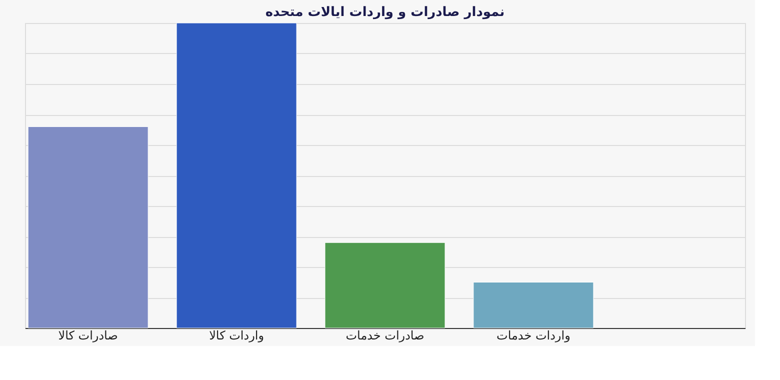 The width and height of the screenshot is (780, 380). What do you see at coordinates (385, 335) in the screenshot?
I see `x-tick-label: صادرات خدمات` at bounding box center [385, 335].